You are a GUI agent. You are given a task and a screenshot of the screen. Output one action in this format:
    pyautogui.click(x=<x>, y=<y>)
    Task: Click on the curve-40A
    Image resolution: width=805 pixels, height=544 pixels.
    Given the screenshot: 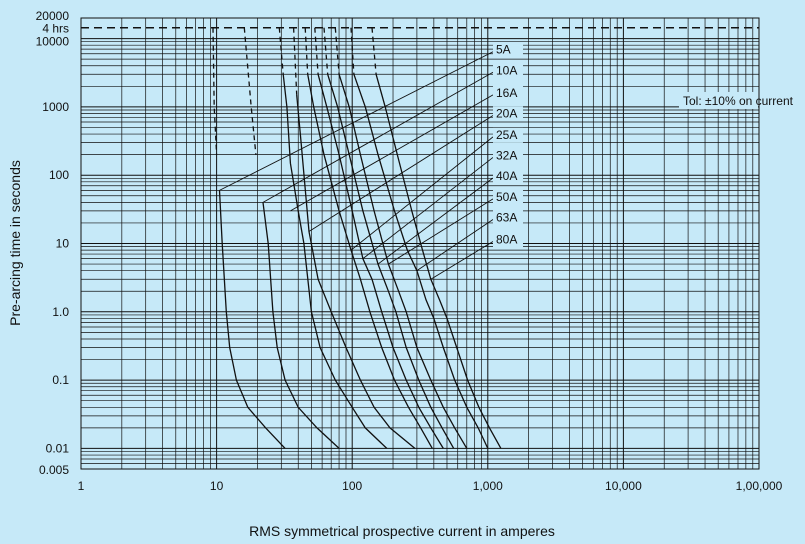 What is the action you would take?
    pyautogui.click(x=391, y=261)
    